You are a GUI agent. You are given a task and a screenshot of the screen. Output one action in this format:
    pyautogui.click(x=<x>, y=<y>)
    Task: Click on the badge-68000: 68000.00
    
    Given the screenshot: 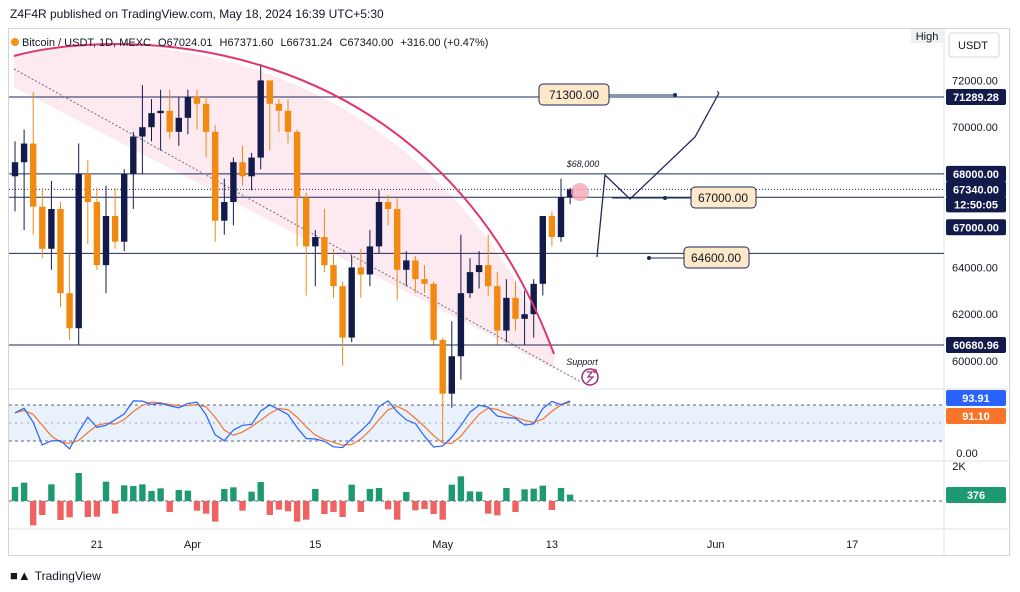 What is the action you would take?
    pyautogui.click(x=976, y=175)
    